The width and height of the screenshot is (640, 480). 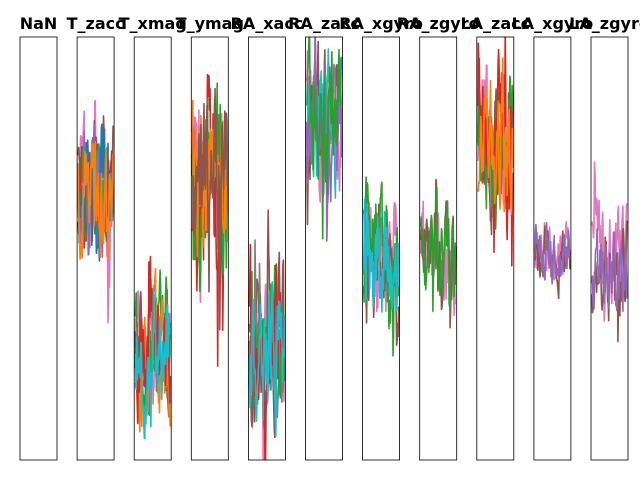 I want to click on panel-ra-xacc, so click(x=266, y=248).